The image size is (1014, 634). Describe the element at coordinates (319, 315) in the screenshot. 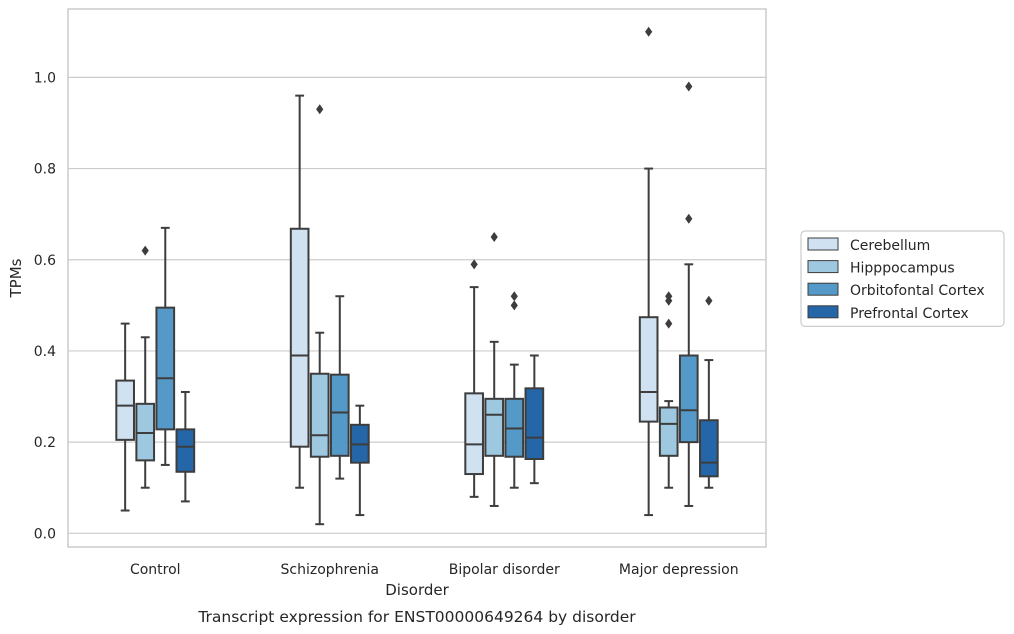

I see `box-hipppocampus-schizophrenia` at that location.